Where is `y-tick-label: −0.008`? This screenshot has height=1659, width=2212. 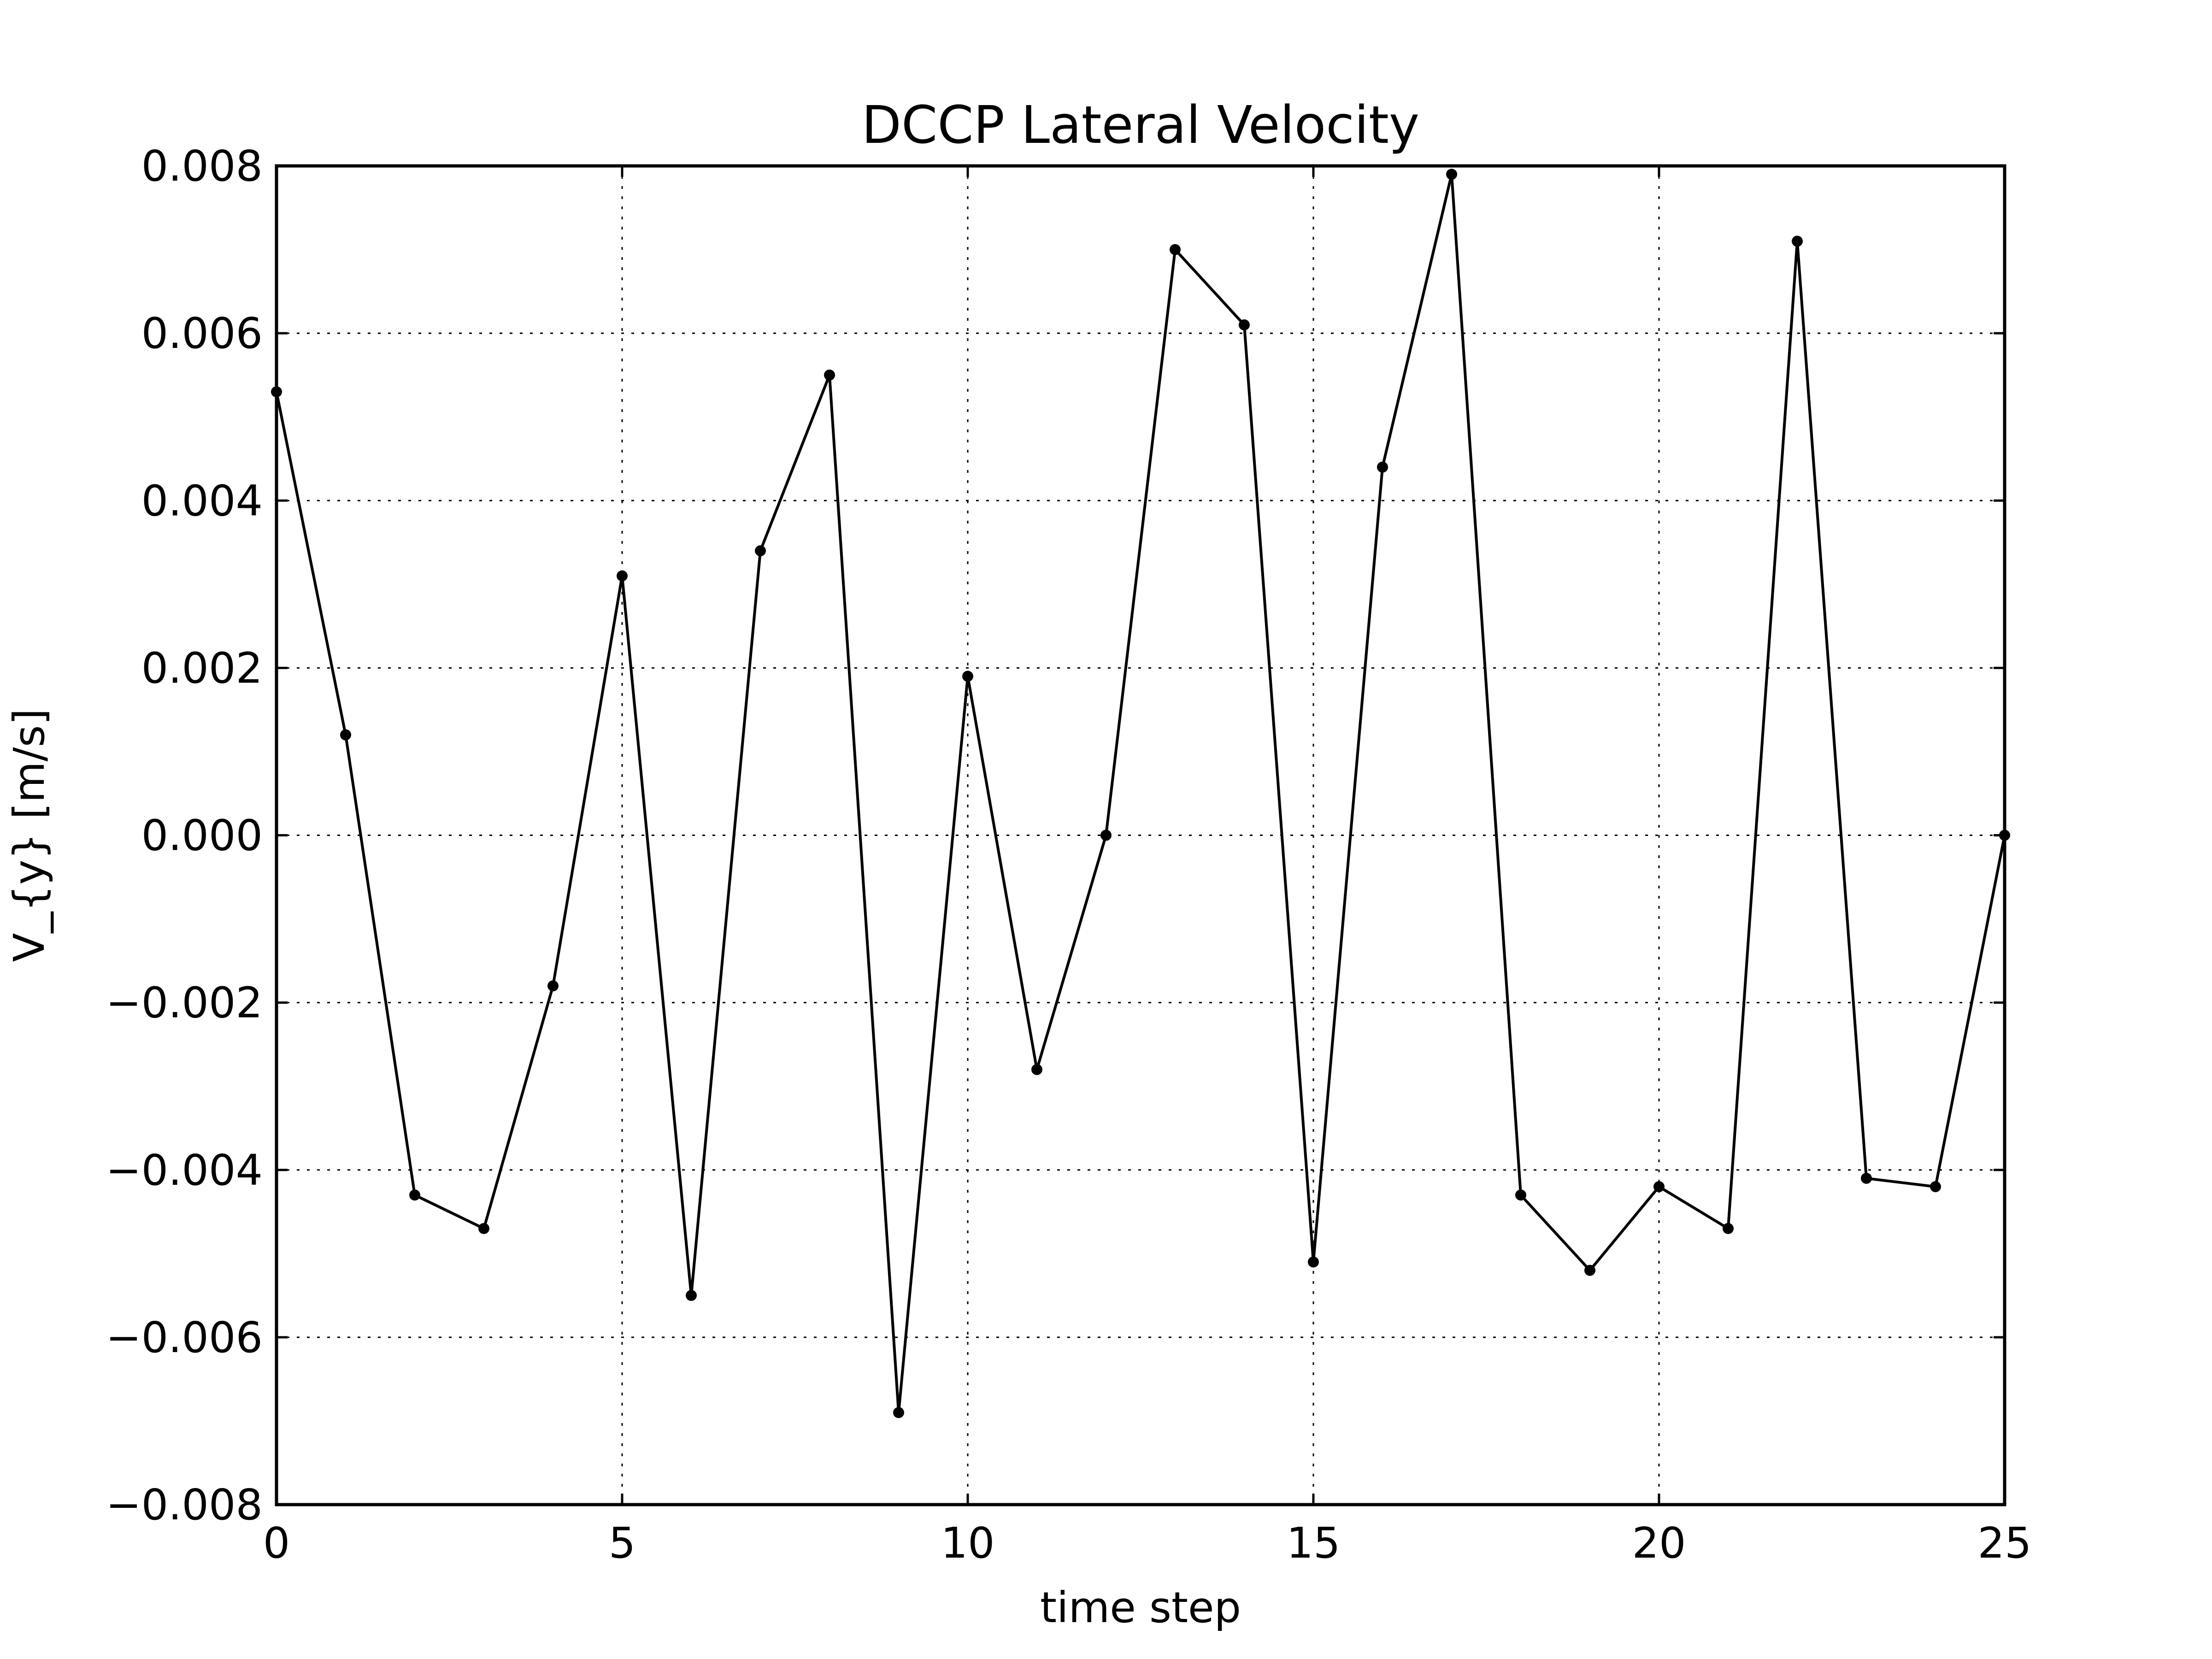
y-tick-label: −0.008 is located at coordinates (184, 1505).